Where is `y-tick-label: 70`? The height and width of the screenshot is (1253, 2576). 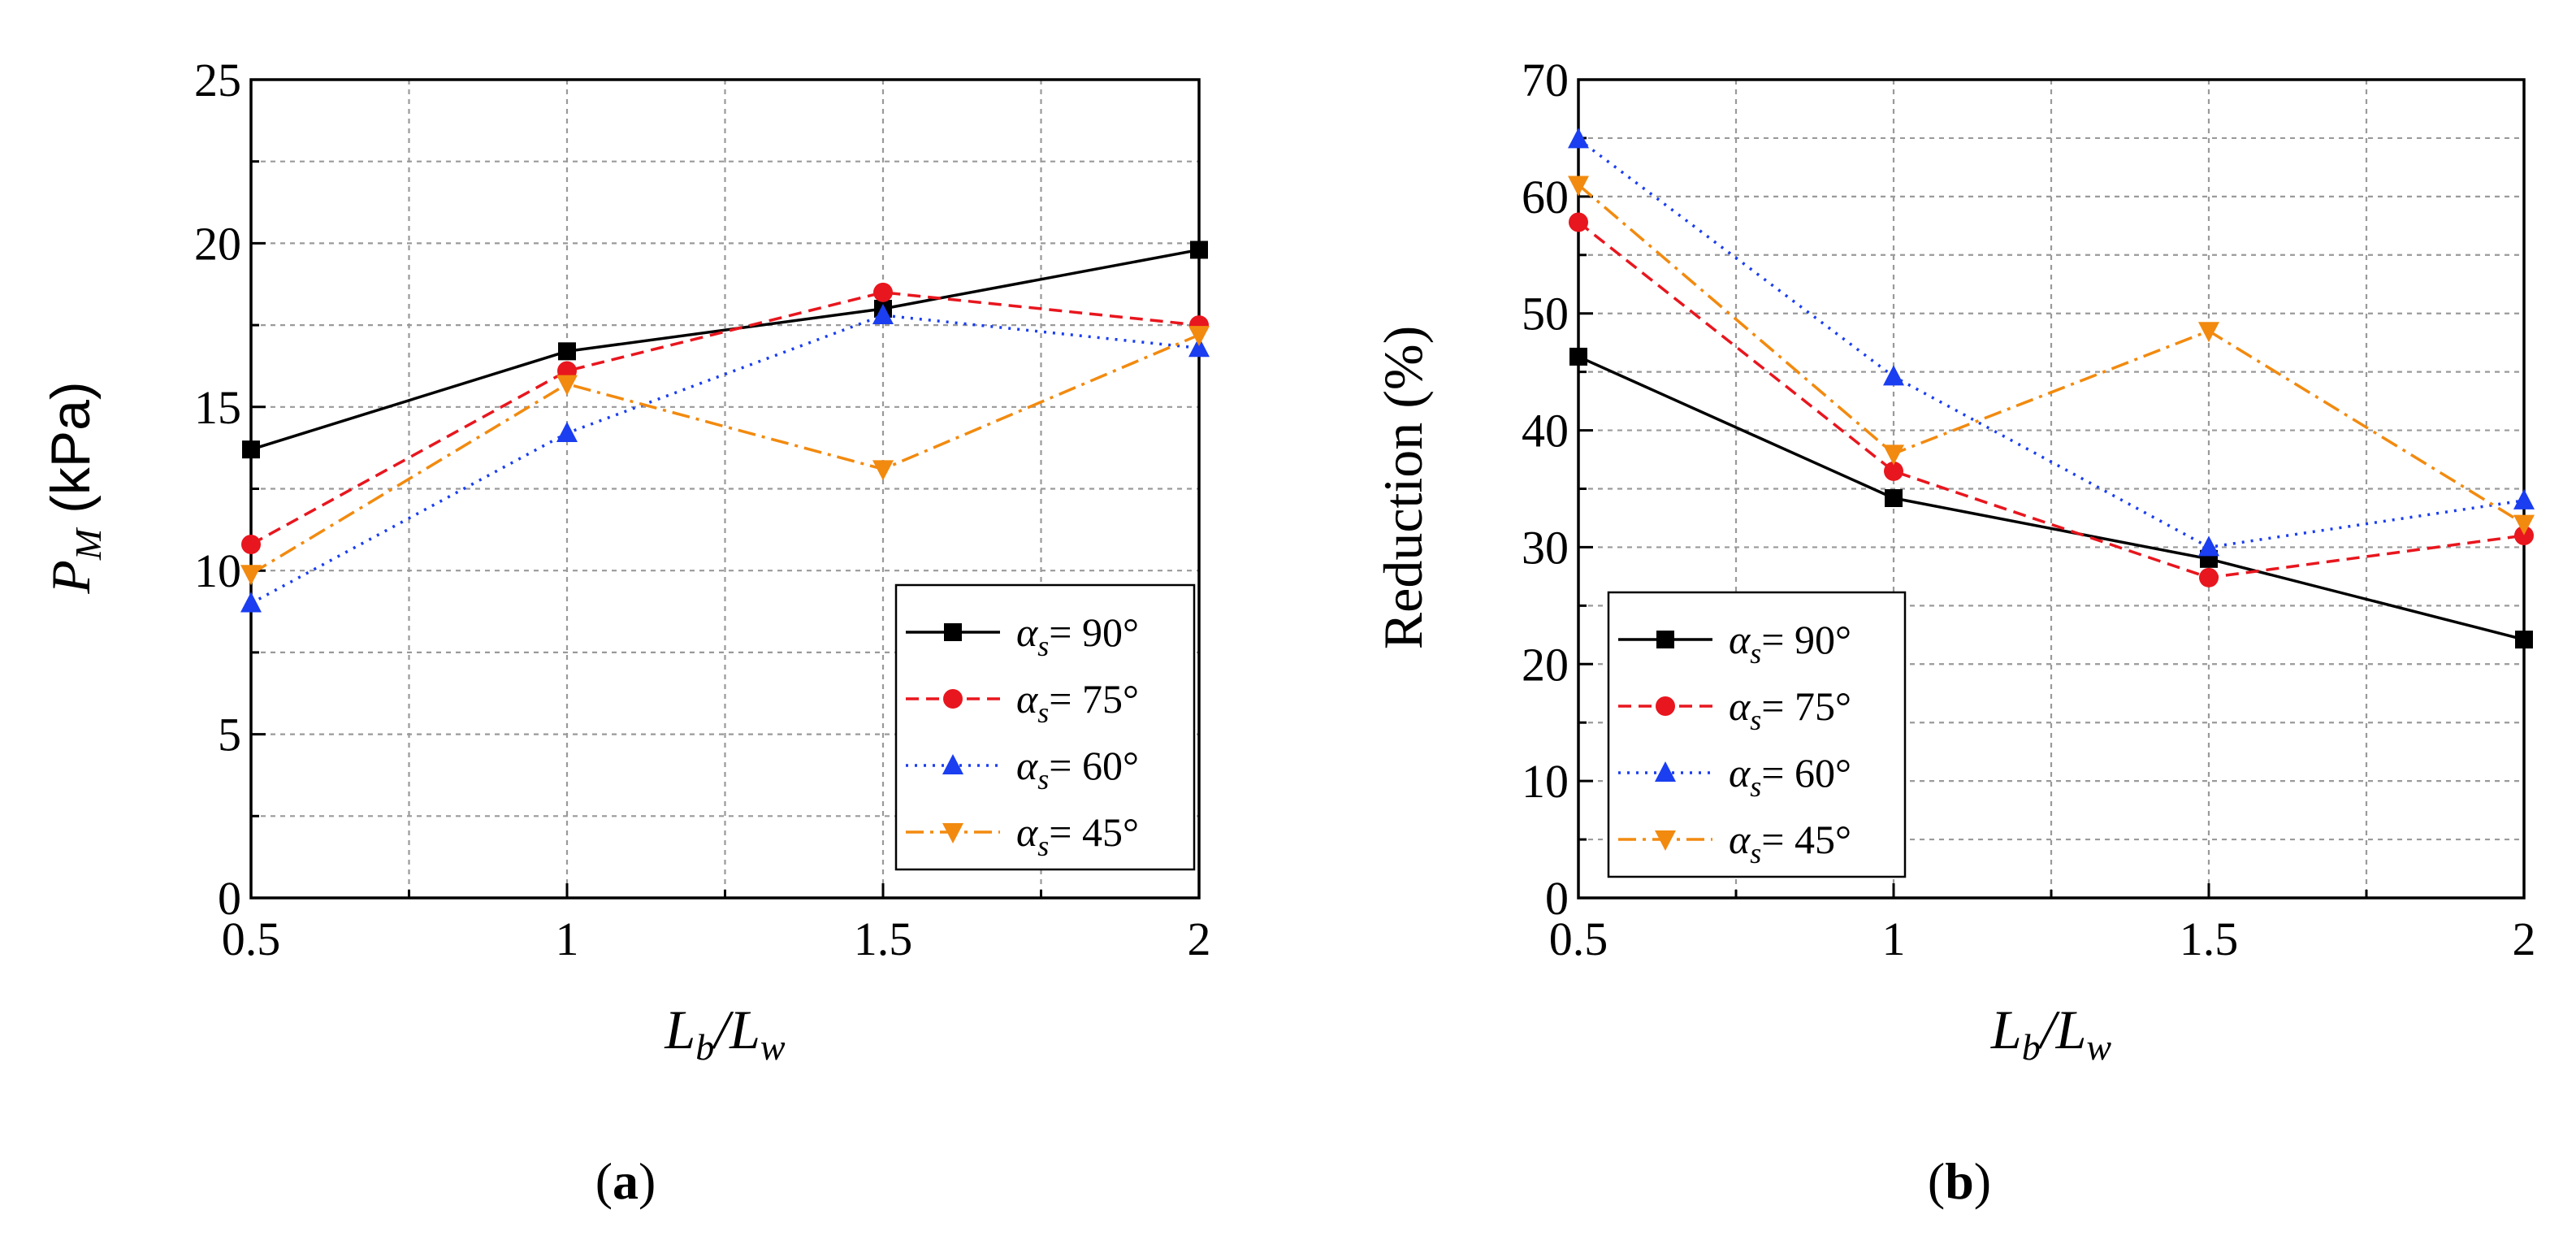 y-tick-label: 70 is located at coordinates (1545, 80).